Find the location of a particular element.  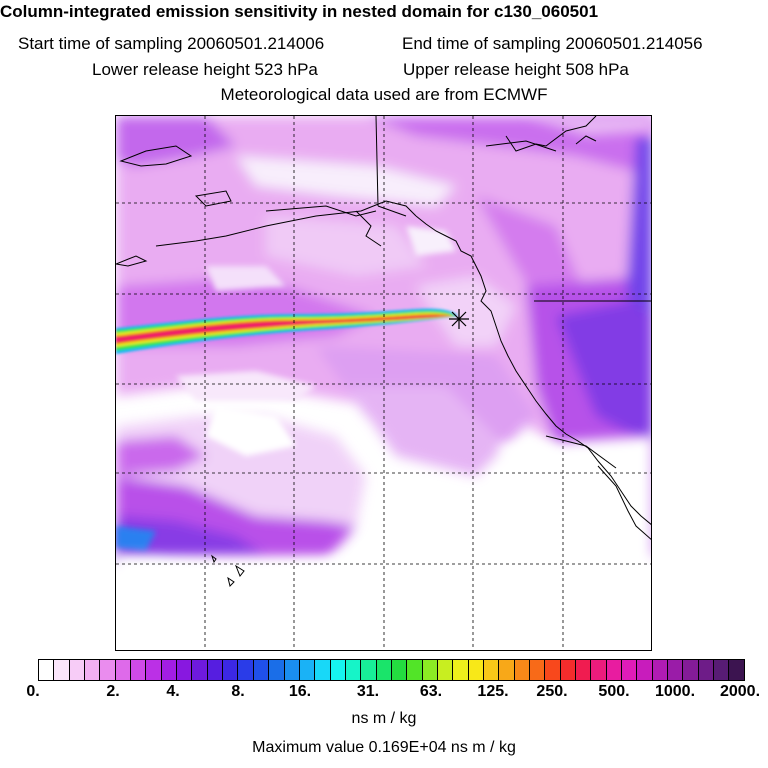

colorbar-tick-label: 4. is located at coordinates (173, 691).